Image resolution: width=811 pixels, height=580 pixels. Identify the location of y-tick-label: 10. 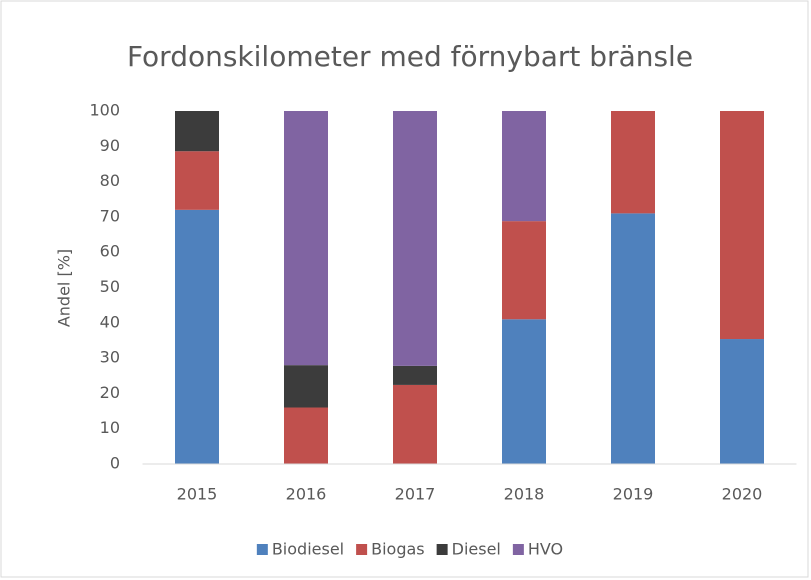
(110, 427).